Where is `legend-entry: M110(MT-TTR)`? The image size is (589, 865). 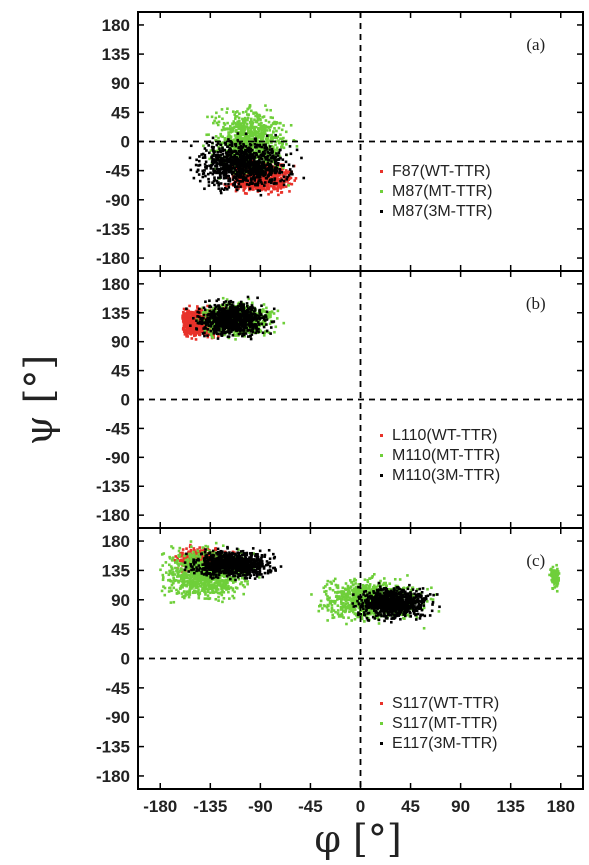
legend-entry: M110(MT-TTR) is located at coordinates (446, 455).